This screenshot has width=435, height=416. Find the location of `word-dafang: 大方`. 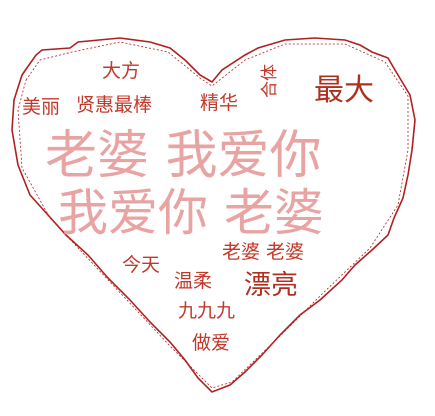

word-dafang: 大方 is located at coordinates (121, 71).